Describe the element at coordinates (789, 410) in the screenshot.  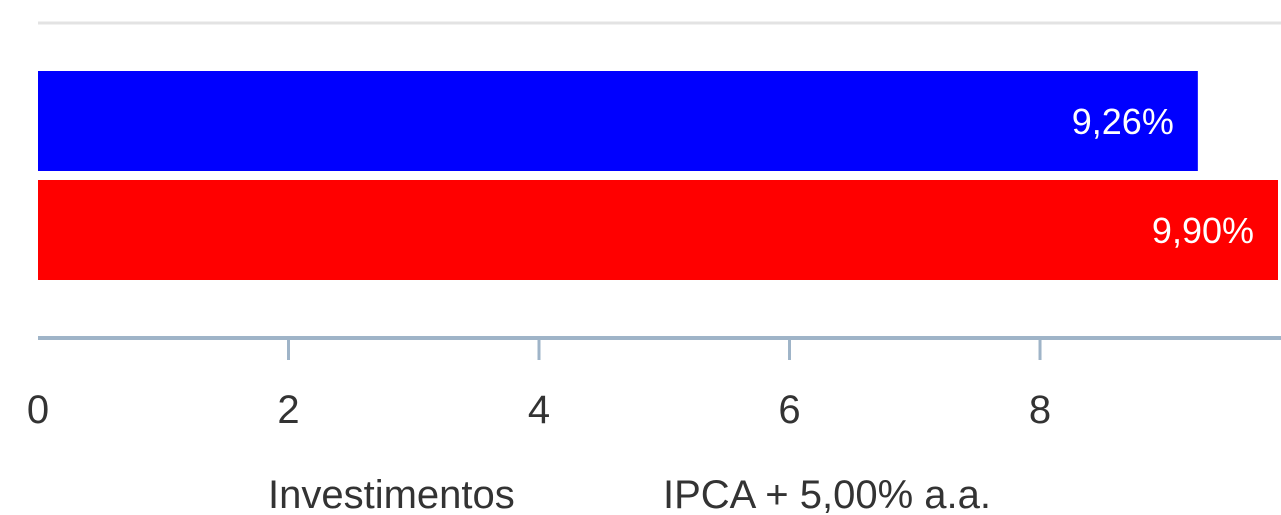
I see `x-tick-label-3: 6` at that location.